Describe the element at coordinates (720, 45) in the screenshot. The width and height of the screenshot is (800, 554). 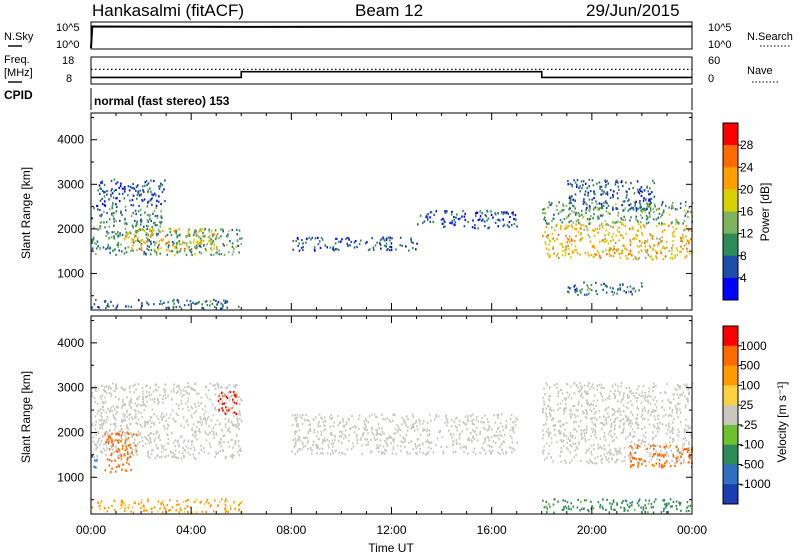
I see `noise-tick-right-bottom: 10^0` at that location.